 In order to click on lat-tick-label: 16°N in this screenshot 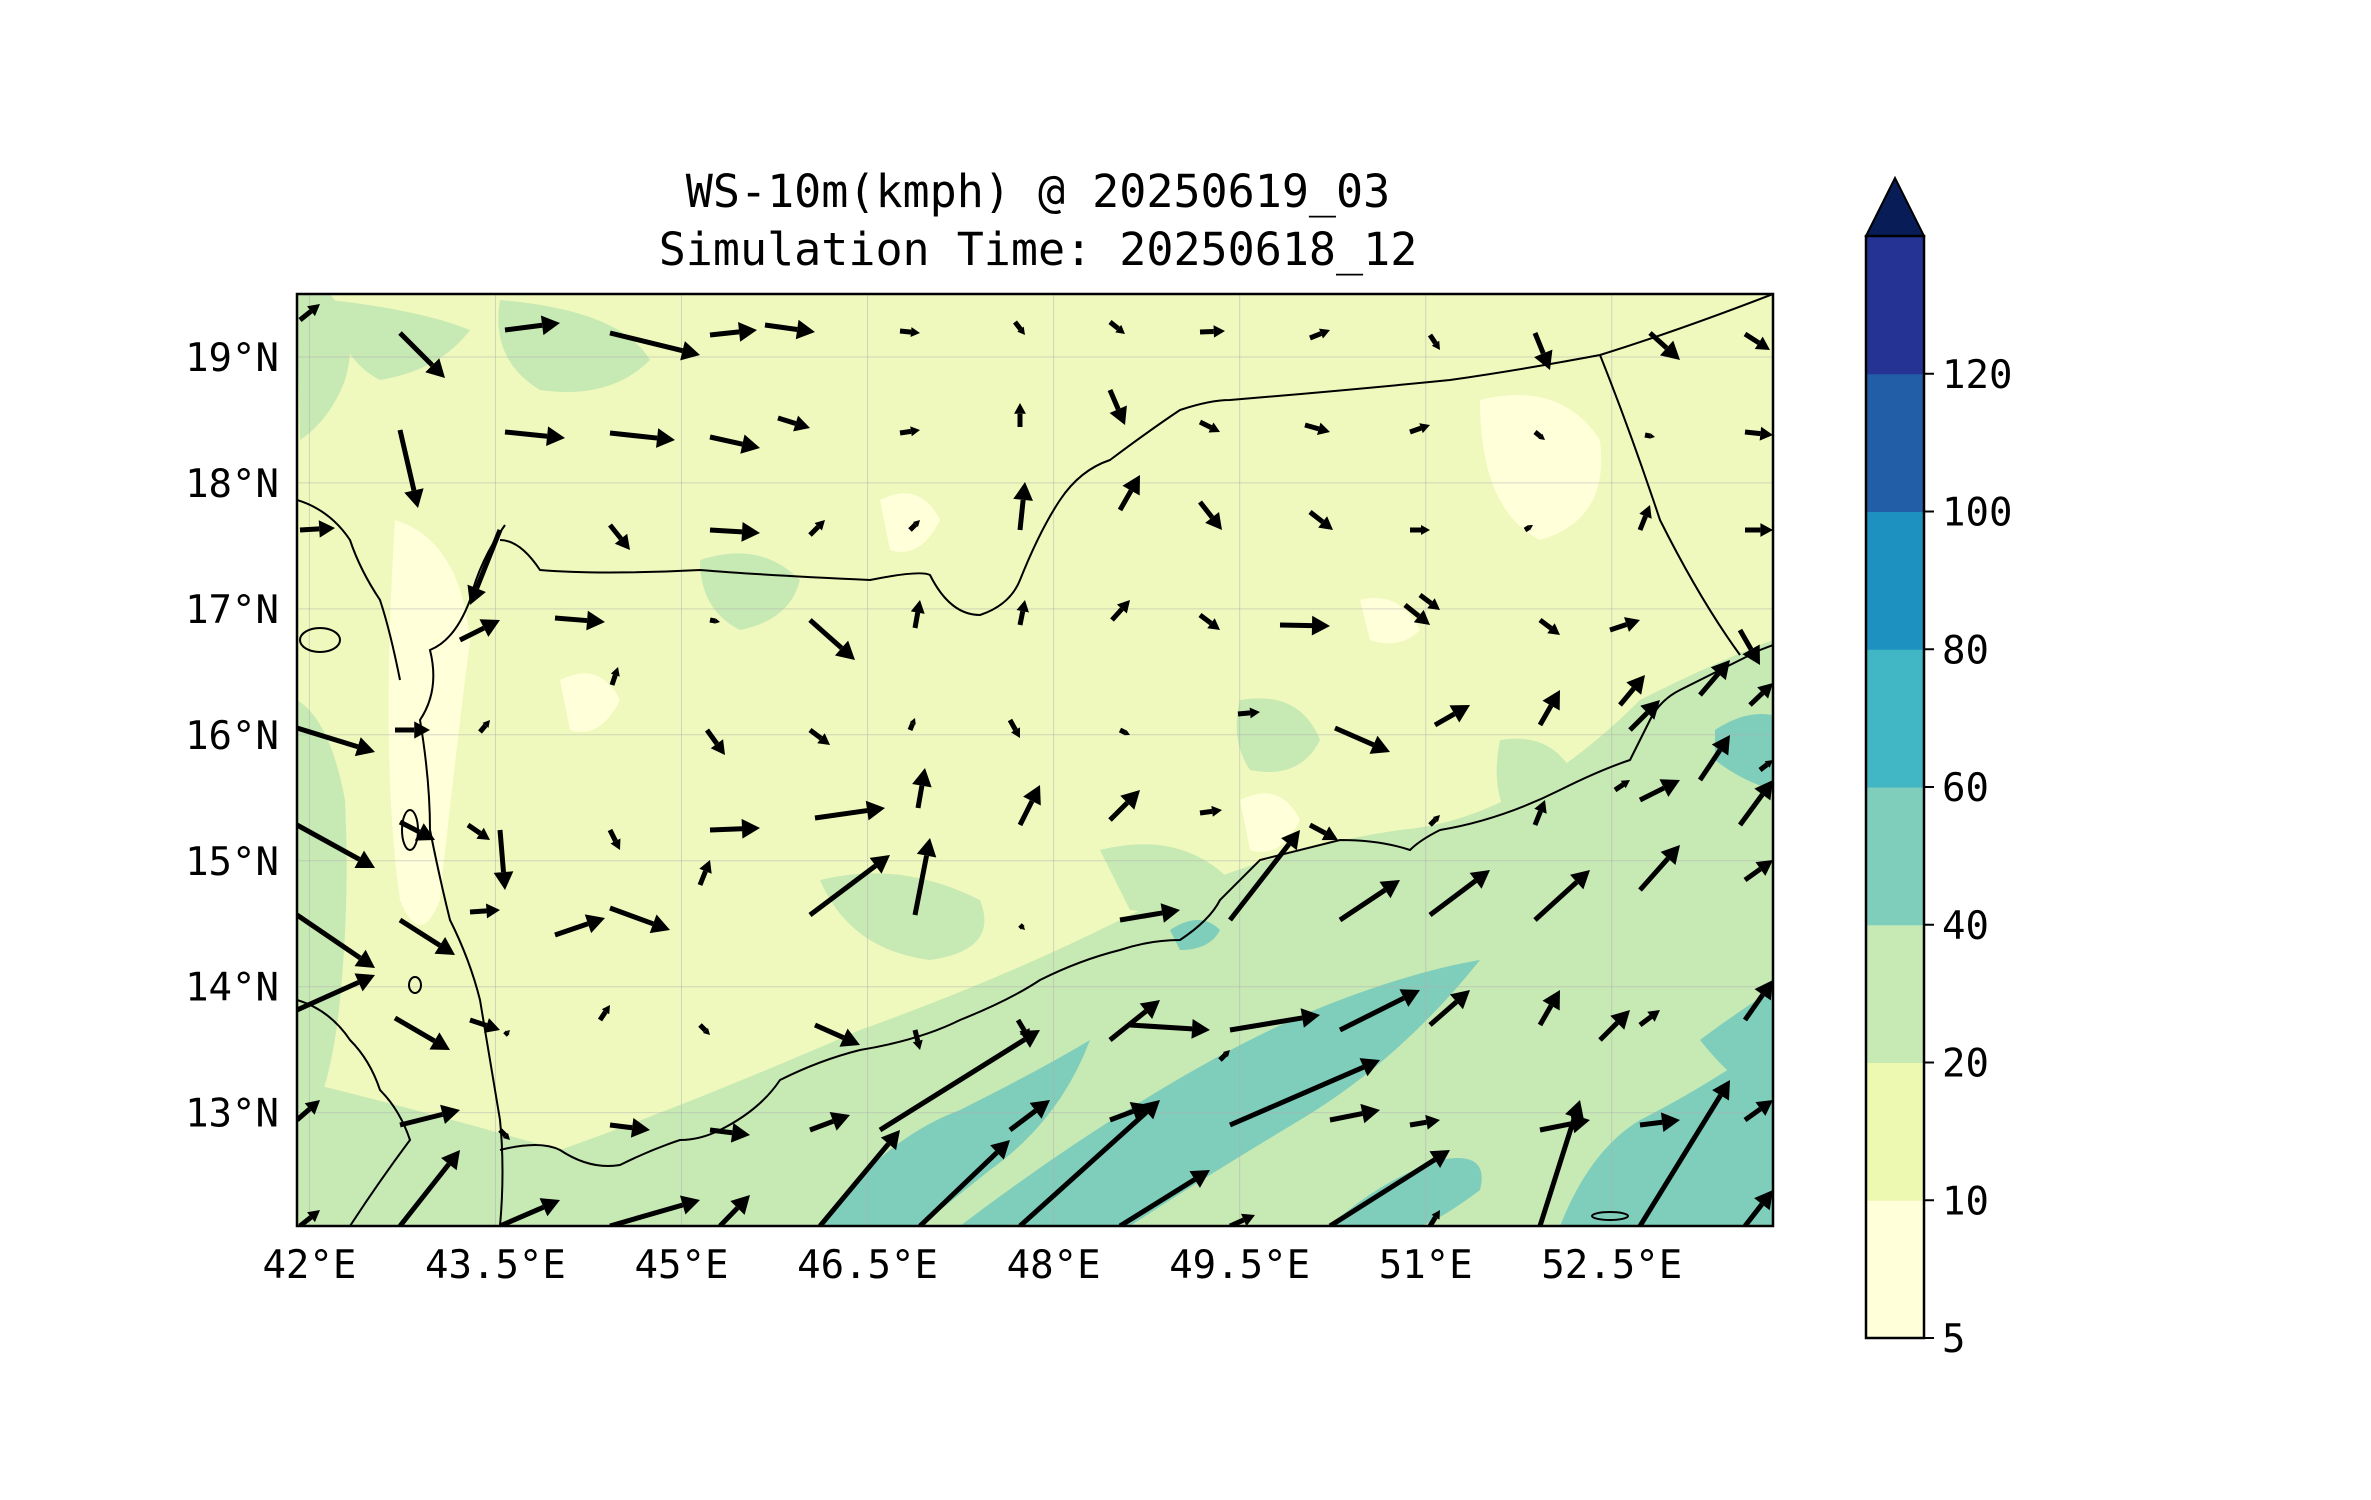, I will do `click(232, 736)`.